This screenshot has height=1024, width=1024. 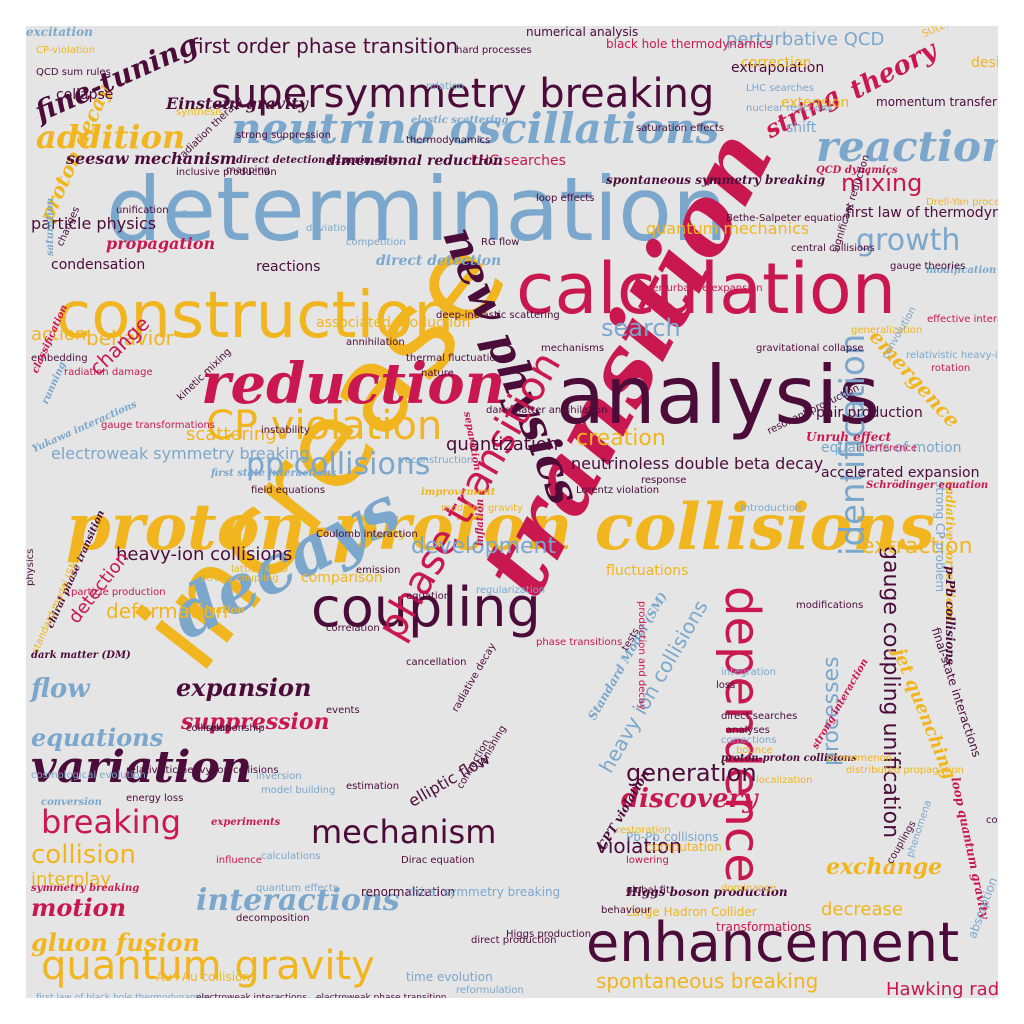 I want to click on word-expansion: expansion, so click(x=244, y=687).